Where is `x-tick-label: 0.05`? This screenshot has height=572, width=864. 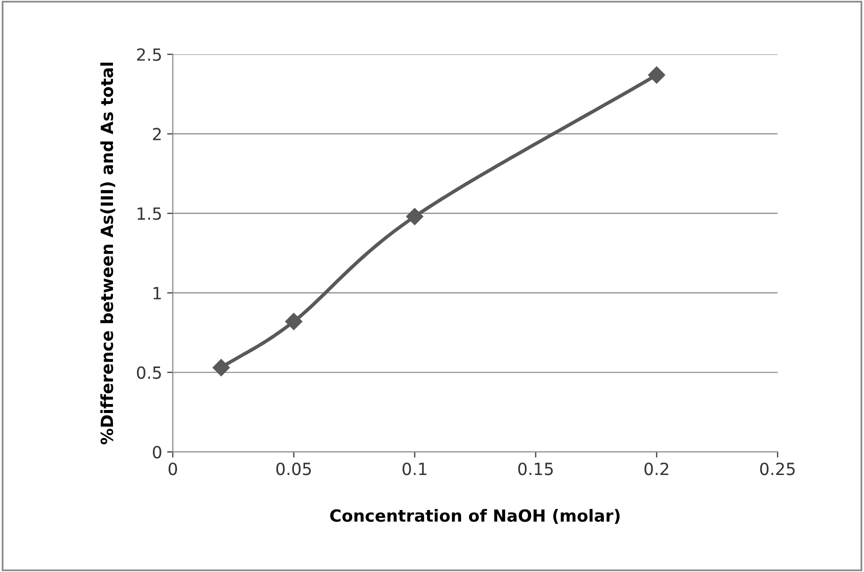
x-tick-label: 0.05 is located at coordinates (293, 469).